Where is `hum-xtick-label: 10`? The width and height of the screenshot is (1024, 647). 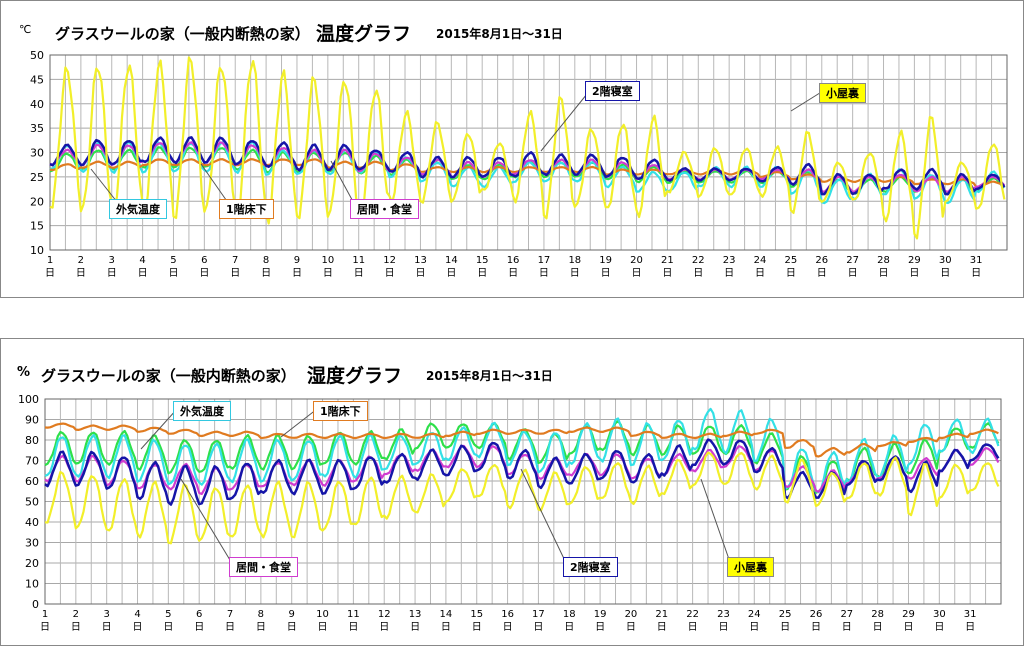
hum-xtick-label: 10 is located at coordinates (322, 614).